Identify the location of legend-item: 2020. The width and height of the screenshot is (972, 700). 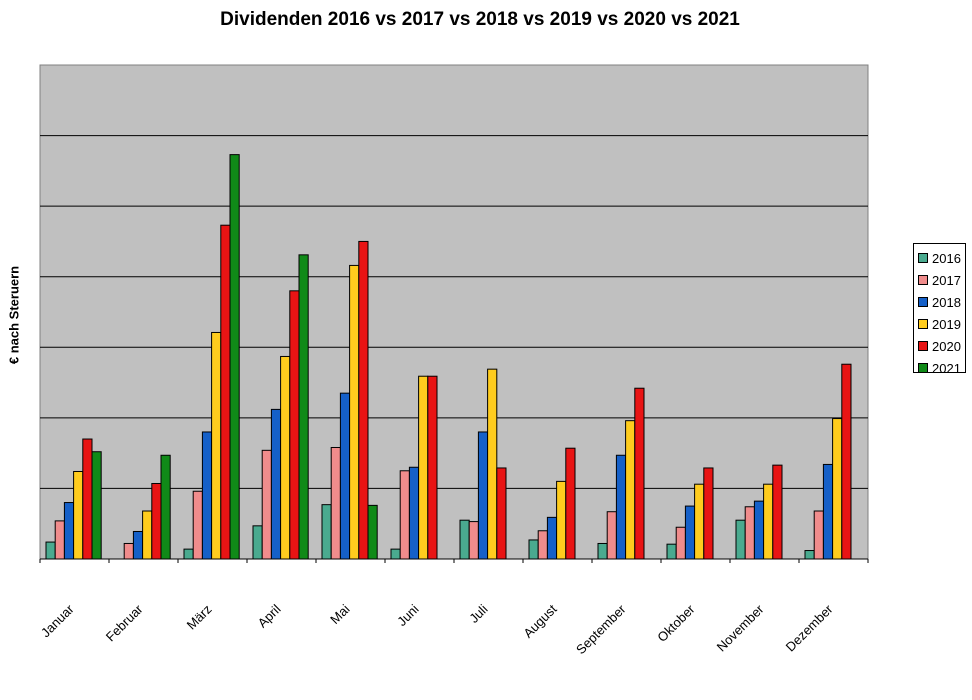
(941, 346).